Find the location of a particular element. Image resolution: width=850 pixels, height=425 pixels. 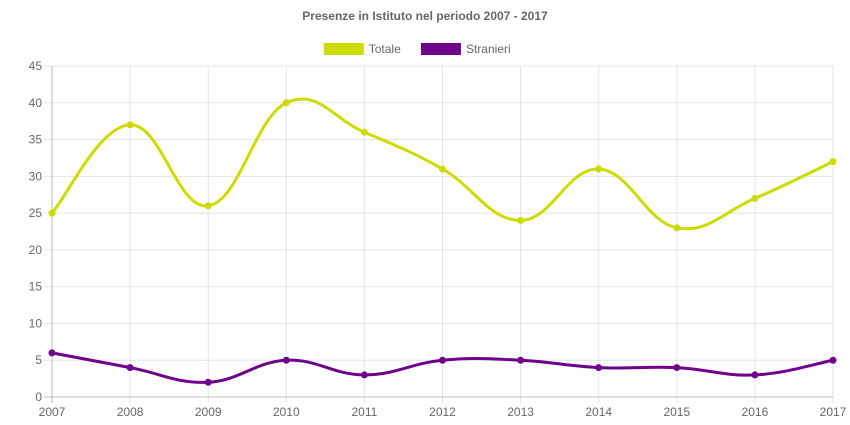

data-point-totale-2013 is located at coordinates (521, 220).